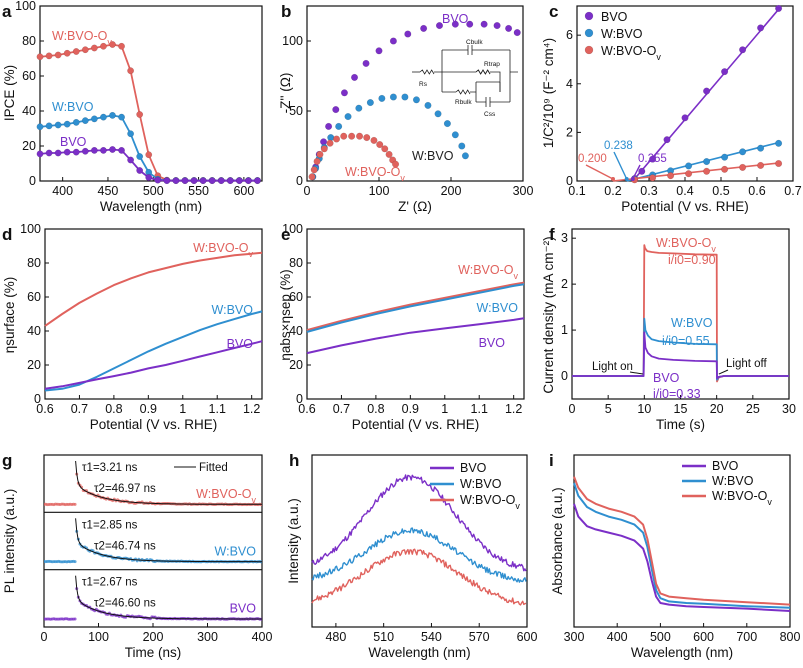  Describe the element at coordinates (492, 343) in the screenshot. I see `legend-label-e: BVO` at that location.